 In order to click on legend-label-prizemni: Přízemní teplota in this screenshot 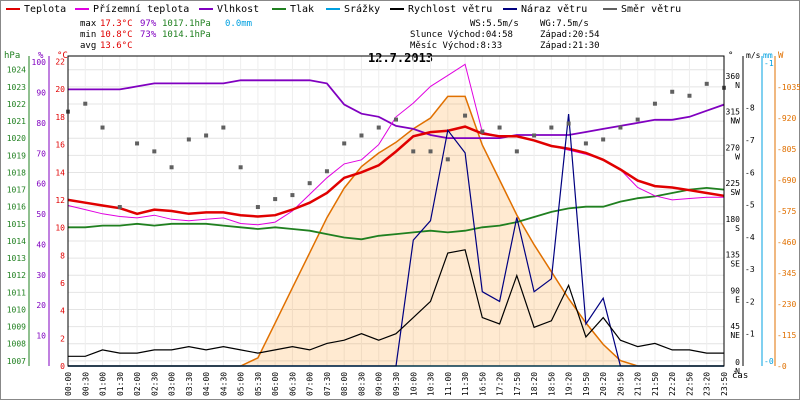, I will do `click(141, 9)`.